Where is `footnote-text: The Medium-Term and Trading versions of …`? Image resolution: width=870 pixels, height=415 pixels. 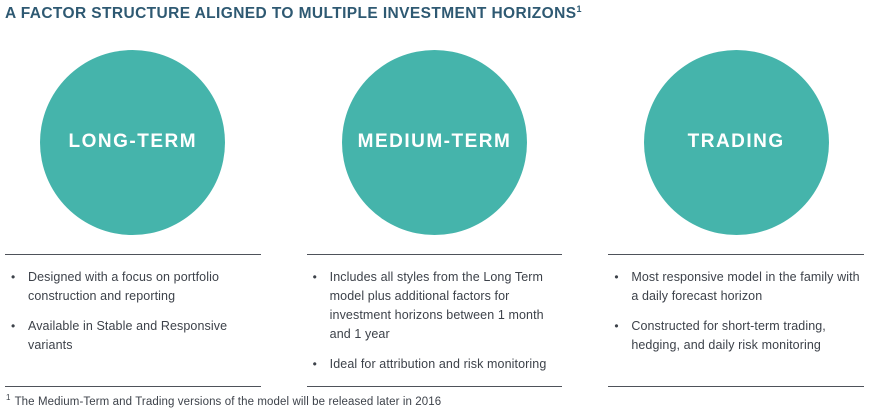 footnote-text: The Medium-Term and Trading versions of … is located at coordinates (228, 401).